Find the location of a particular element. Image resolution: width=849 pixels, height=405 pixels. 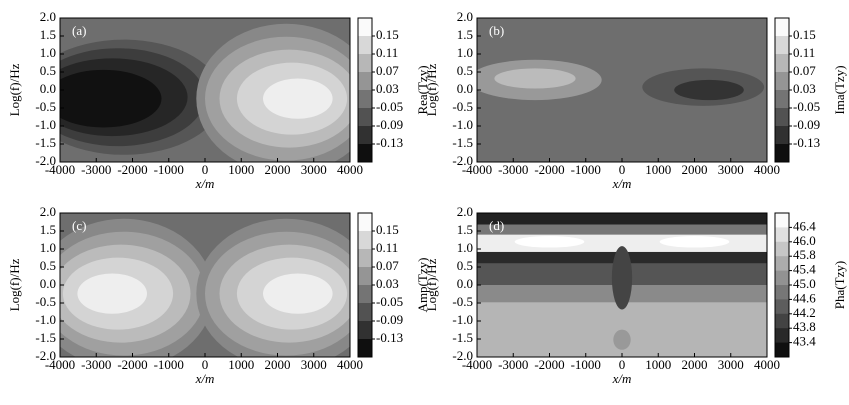

panel-label: (a) is located at coordinates (79, 30).